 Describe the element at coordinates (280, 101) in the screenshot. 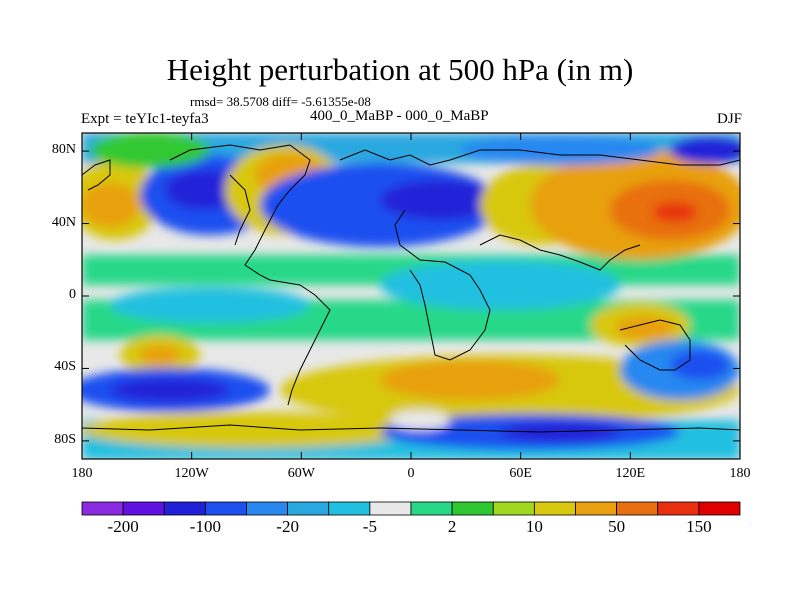

I see `stats-text: rmsd= 38.5708 diff= -5.61355e-08` at that location.